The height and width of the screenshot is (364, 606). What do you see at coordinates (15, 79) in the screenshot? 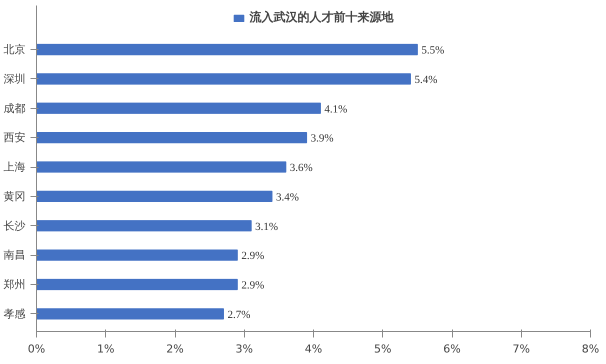
I see `y-tick-label: 深圳` at bounding box center [15, 79].